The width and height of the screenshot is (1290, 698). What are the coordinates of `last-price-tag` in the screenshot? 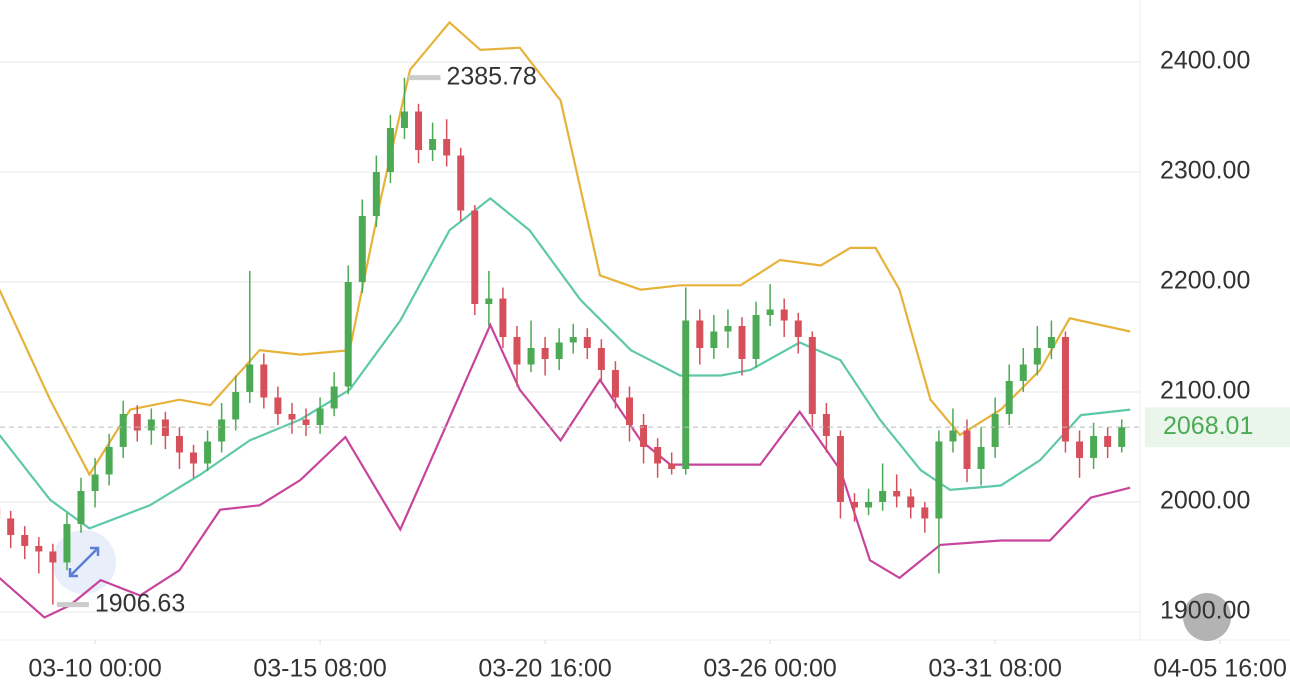 It's located at (1217, 427).